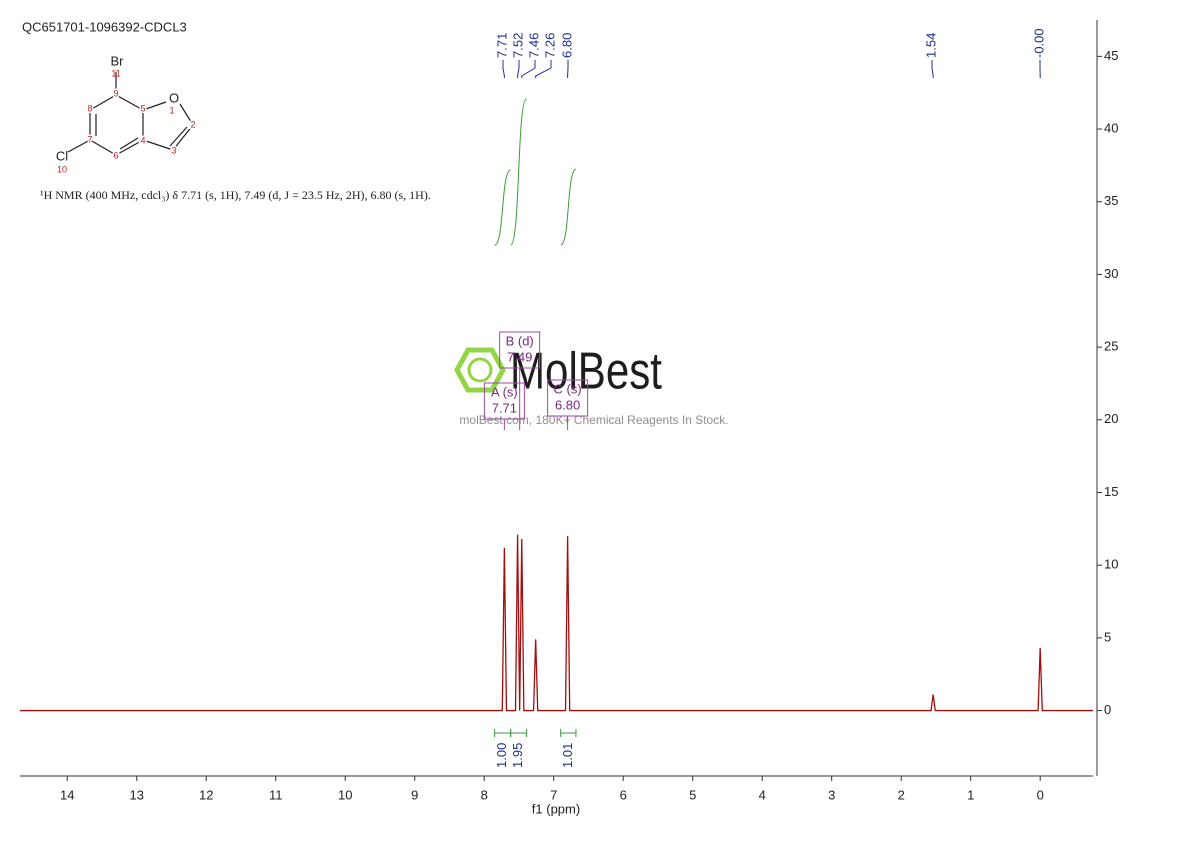 This screenshot has width=1190, height=841. What do you see at coordinates (115, 73) in the screenshot?
I see `atom-number: 11` at bounding box center [115, 73].